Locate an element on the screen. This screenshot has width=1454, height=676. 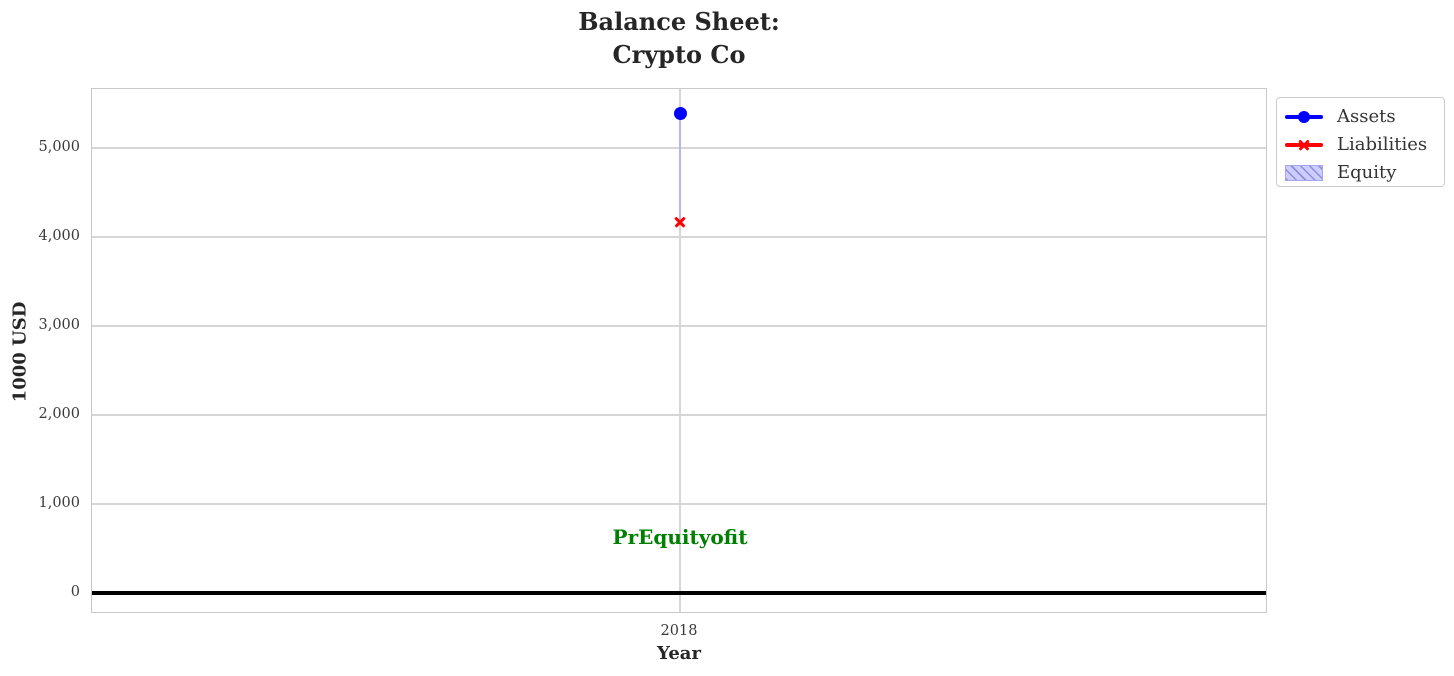
legend-item-equity: Equity is located at coordinates (1360, 173).